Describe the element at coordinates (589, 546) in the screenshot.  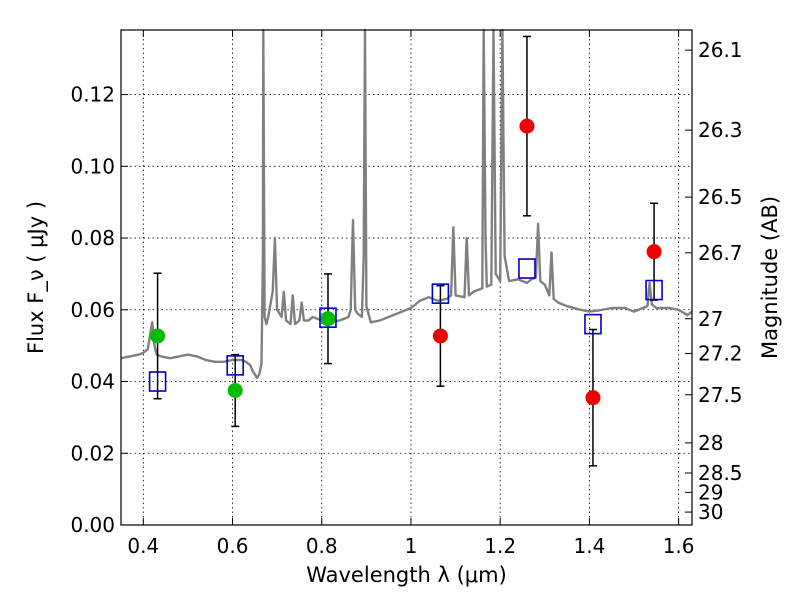
I see `x-tick-label: 1.4` at that location.